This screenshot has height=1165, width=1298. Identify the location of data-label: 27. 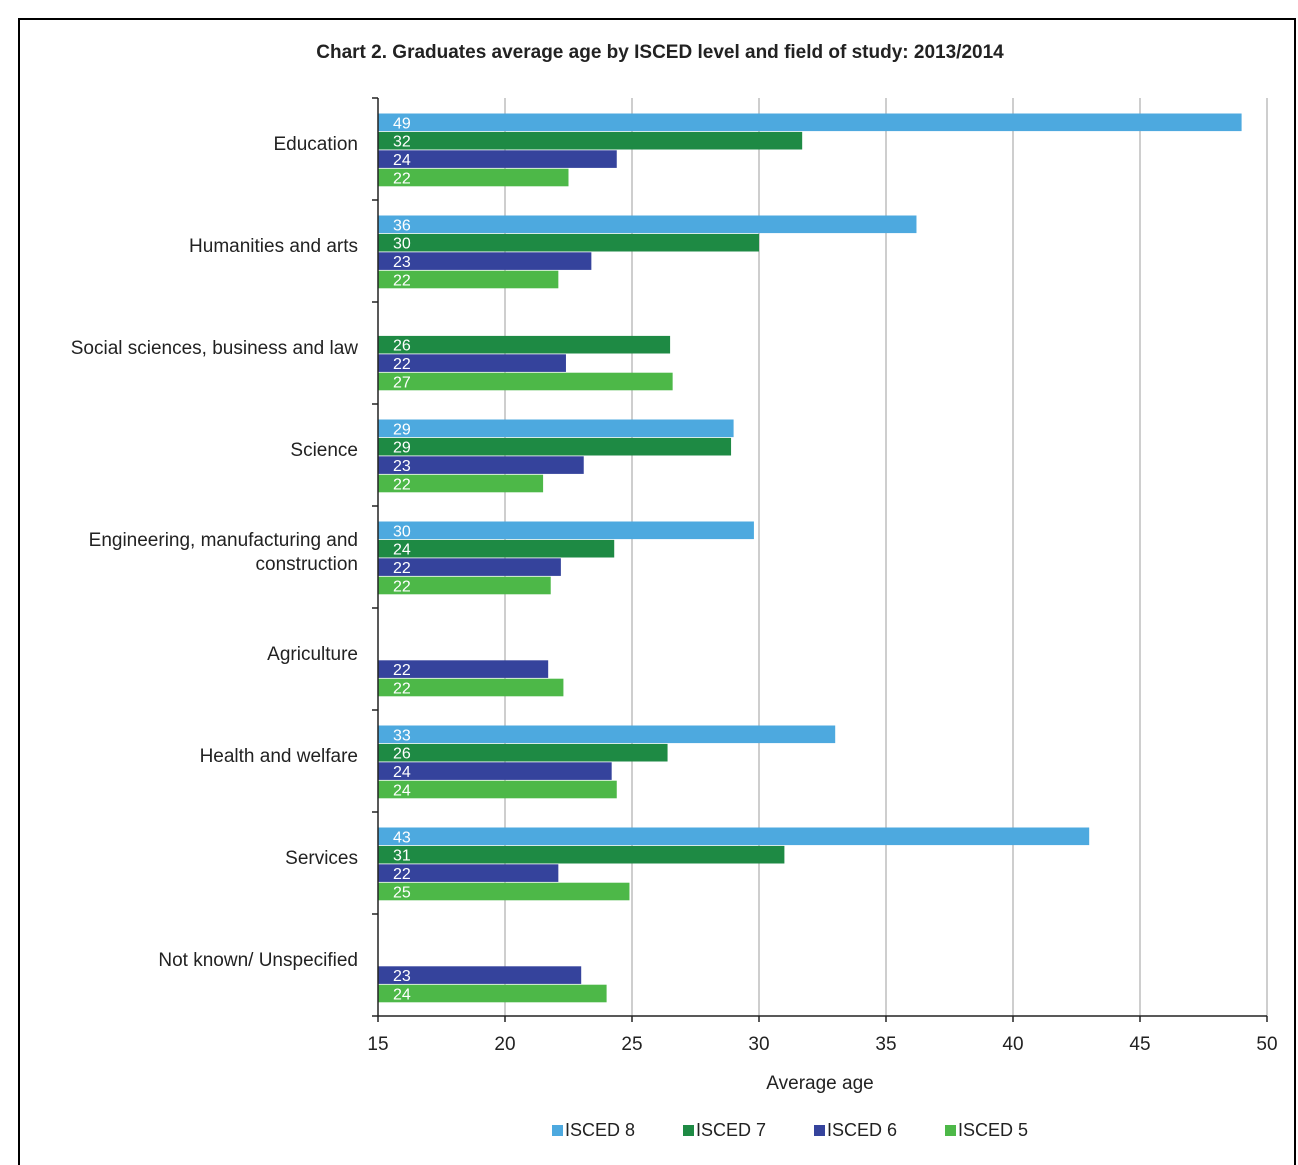
(402, 383).